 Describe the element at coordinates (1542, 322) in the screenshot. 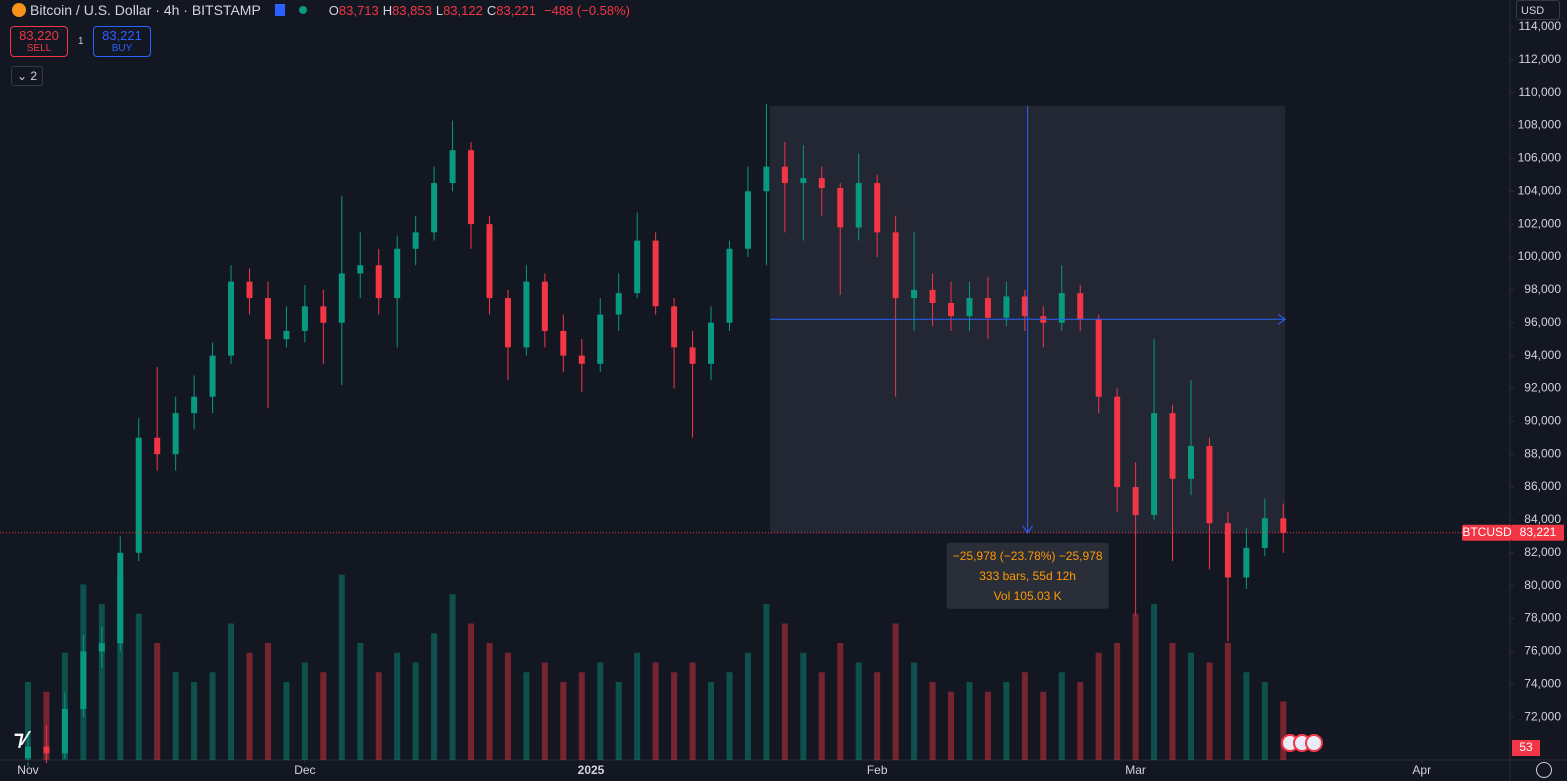

I see `y-tick-label: 96,000` at that location.